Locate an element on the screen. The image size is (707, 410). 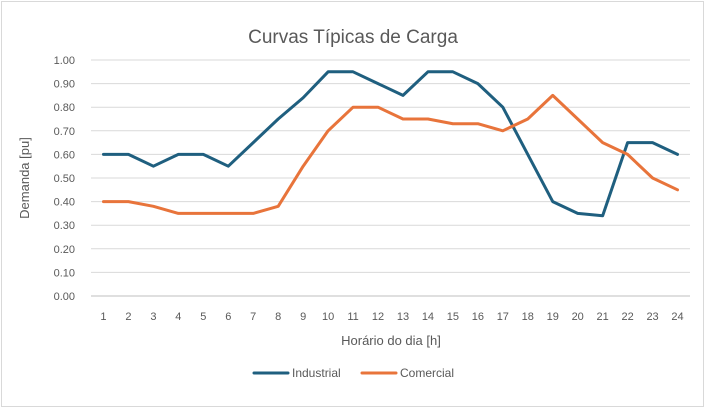
y-tick-label: 0.30 is located at coordinates (64, 226).